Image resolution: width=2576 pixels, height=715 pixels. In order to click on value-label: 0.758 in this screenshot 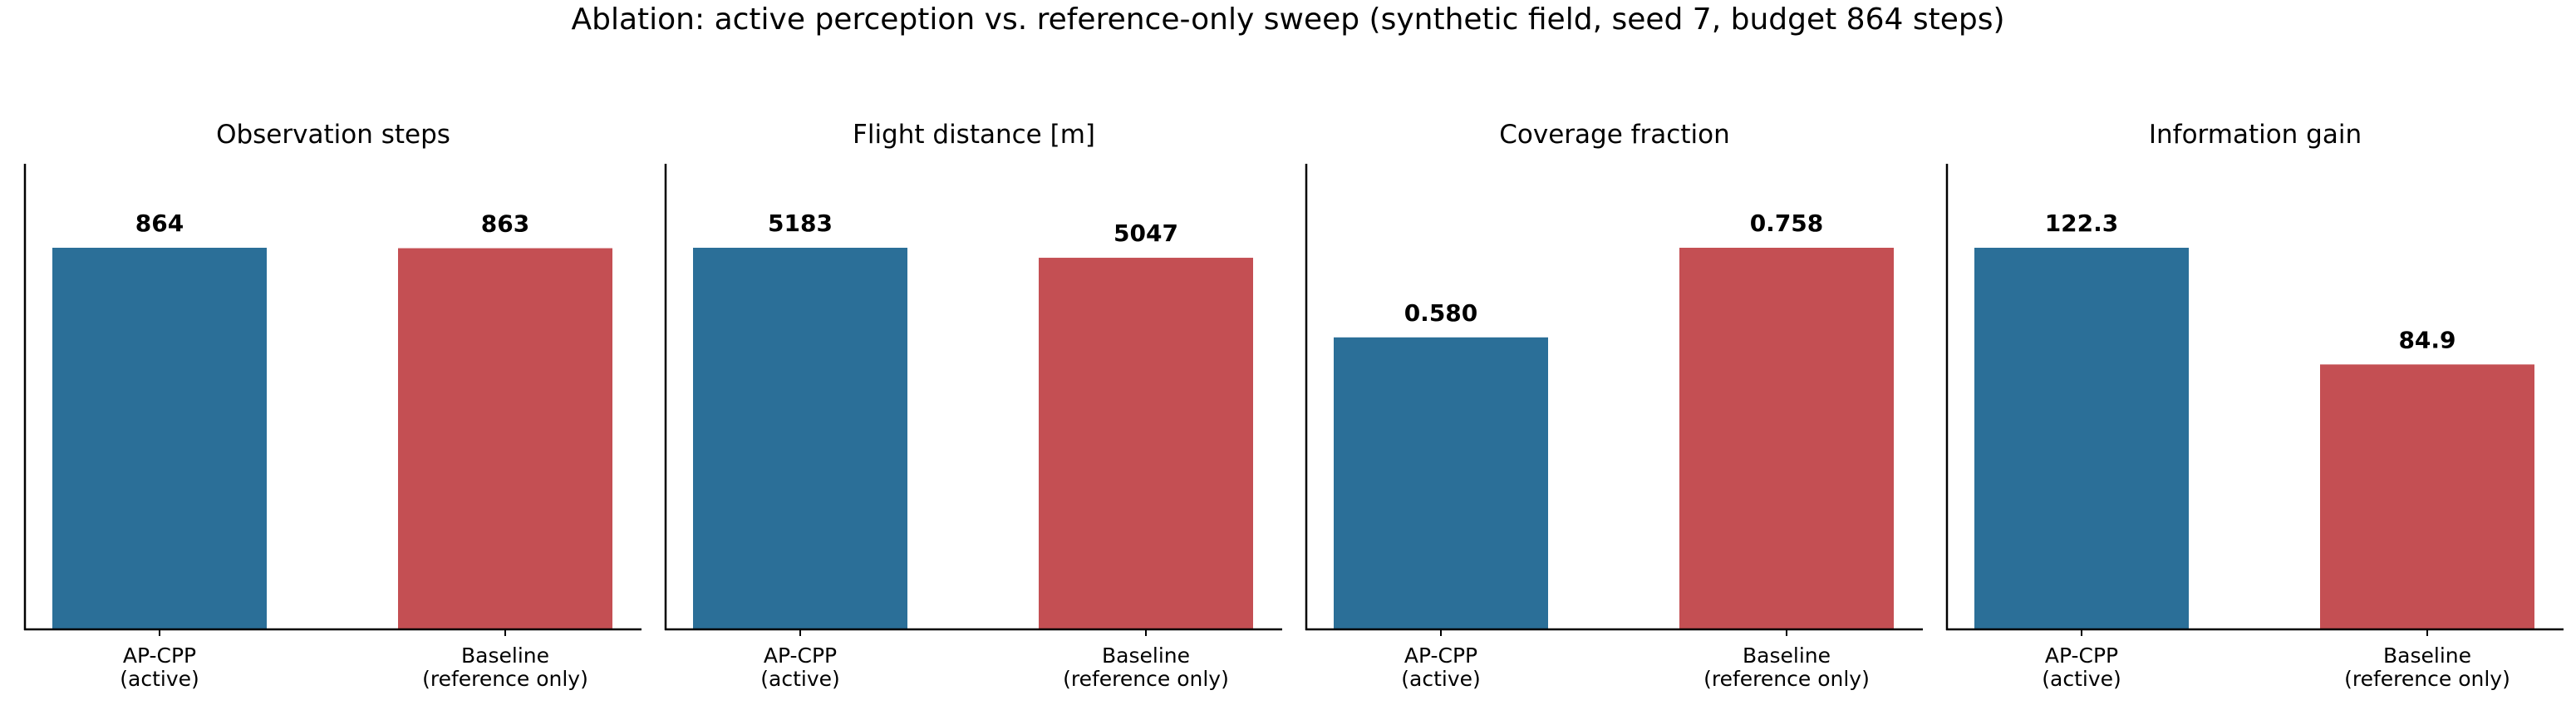, I will do `click(1787, 223)`.